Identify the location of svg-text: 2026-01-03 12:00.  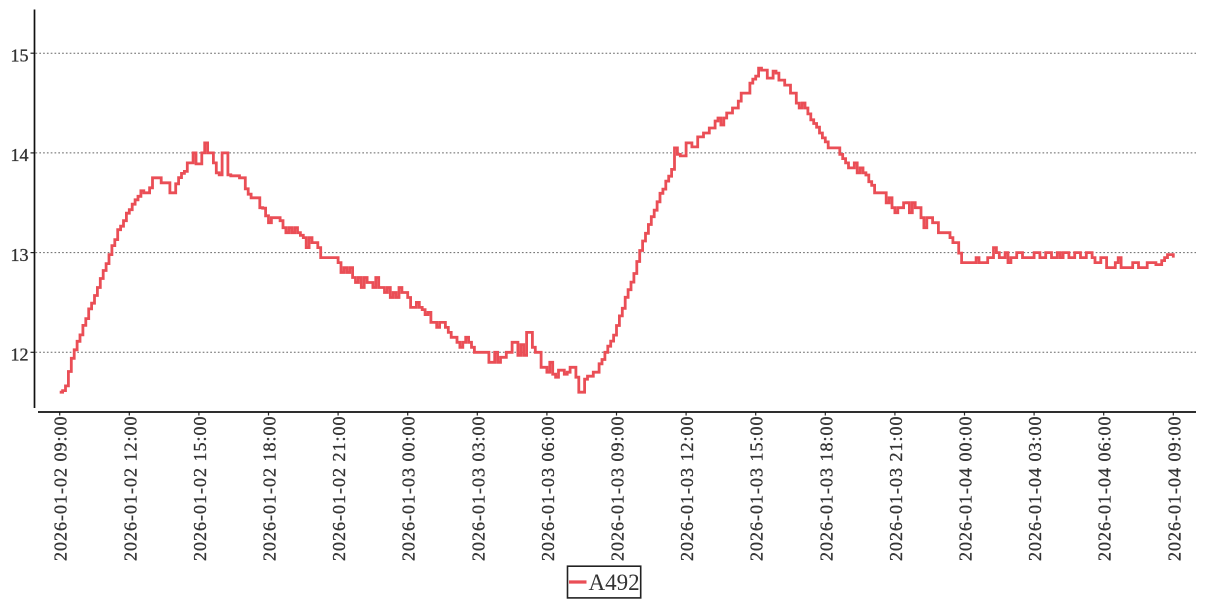
(687, 489).